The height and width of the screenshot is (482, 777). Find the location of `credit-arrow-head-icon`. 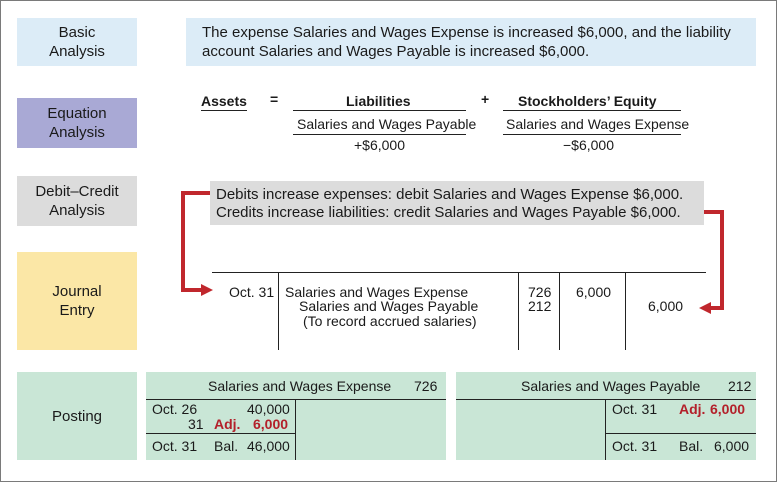

credit-arrow-head-icon is located at coordinates (705, 308).